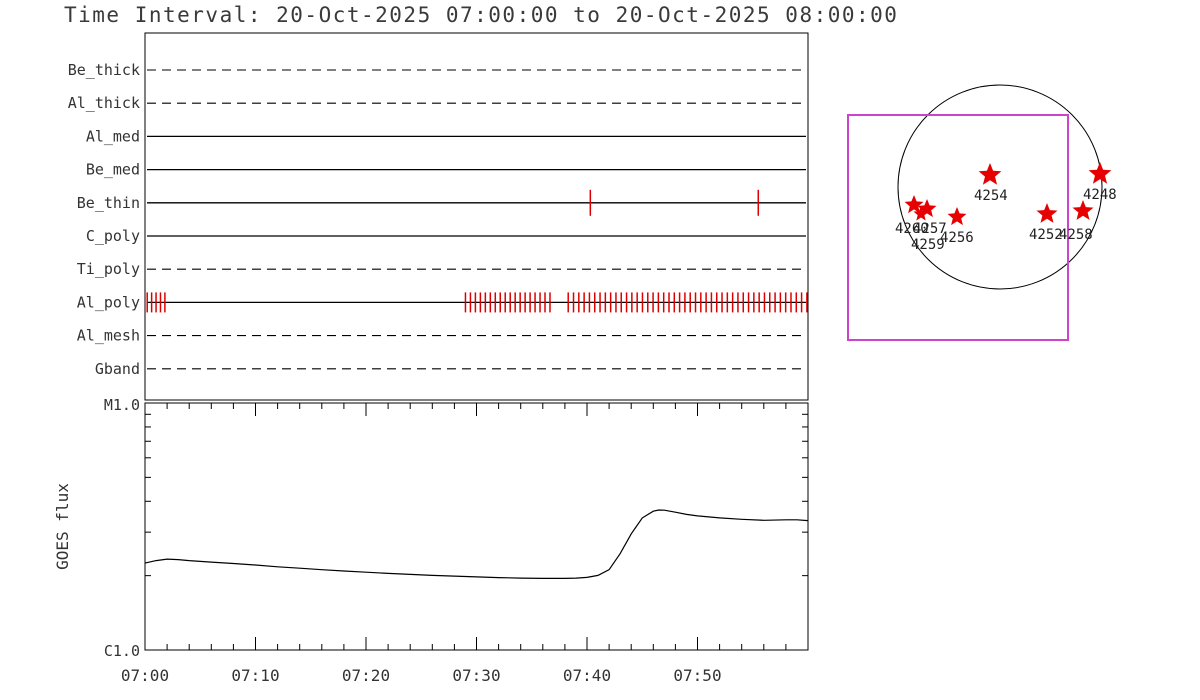 Image resolution: width=1200 pixels, height=700 pixels. I want to click on solar-limb-circle, so click(1000, 187).